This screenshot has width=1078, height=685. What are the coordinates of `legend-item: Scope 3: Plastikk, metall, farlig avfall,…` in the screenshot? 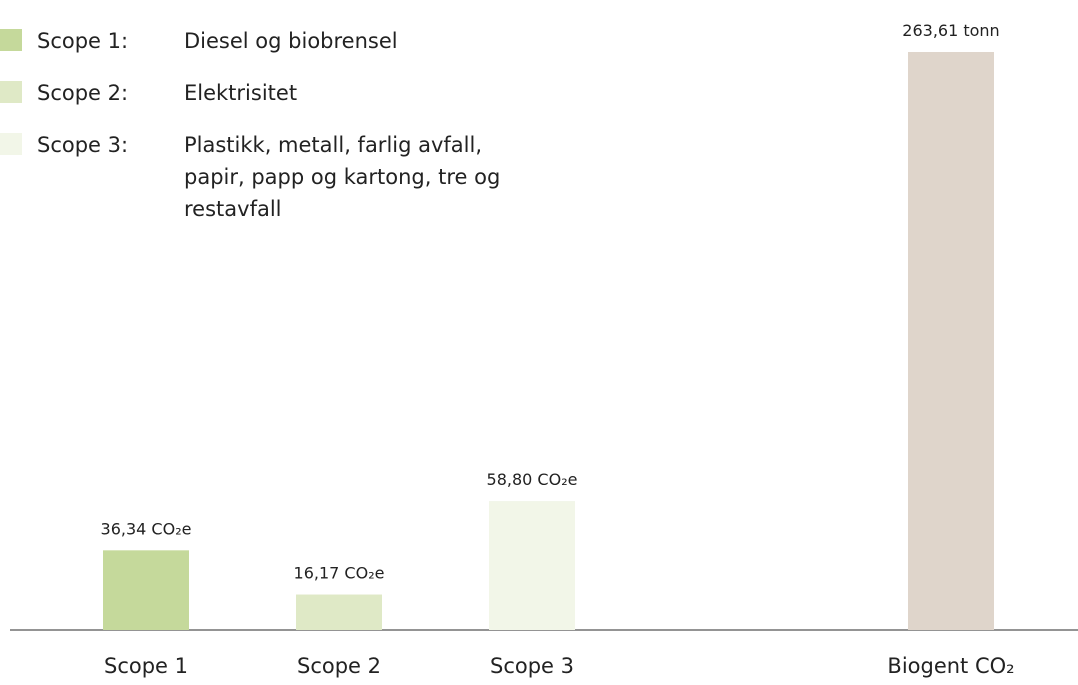 It's located at (264, 177).